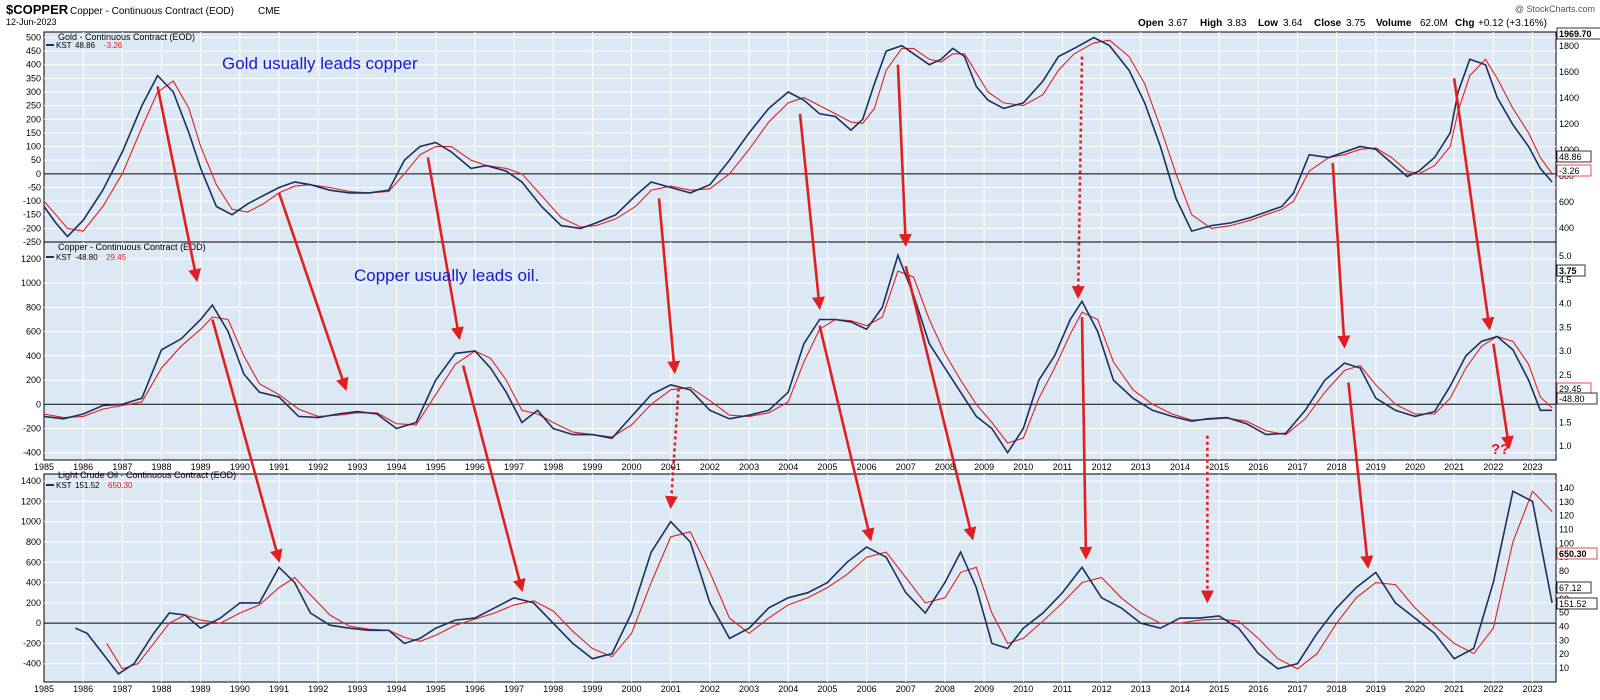 The image size is (1600, 700). Describe the element at coordinates (397, 467) in the screenshot. I see `copper-x-tick-label: 1994` at that location.